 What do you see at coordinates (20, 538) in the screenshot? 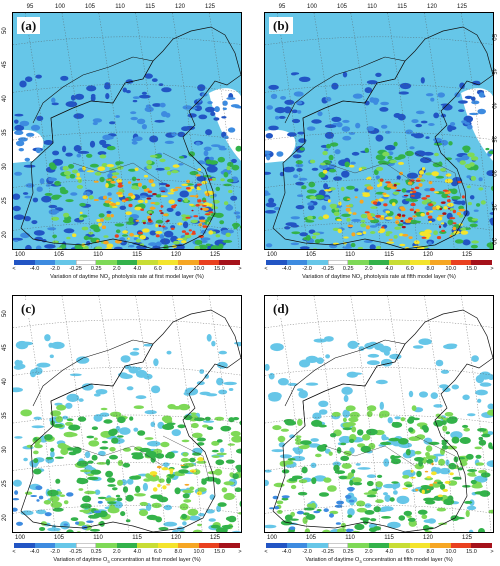
I see `bottom-lon-tick: 100` at bounding box center [20, 538].